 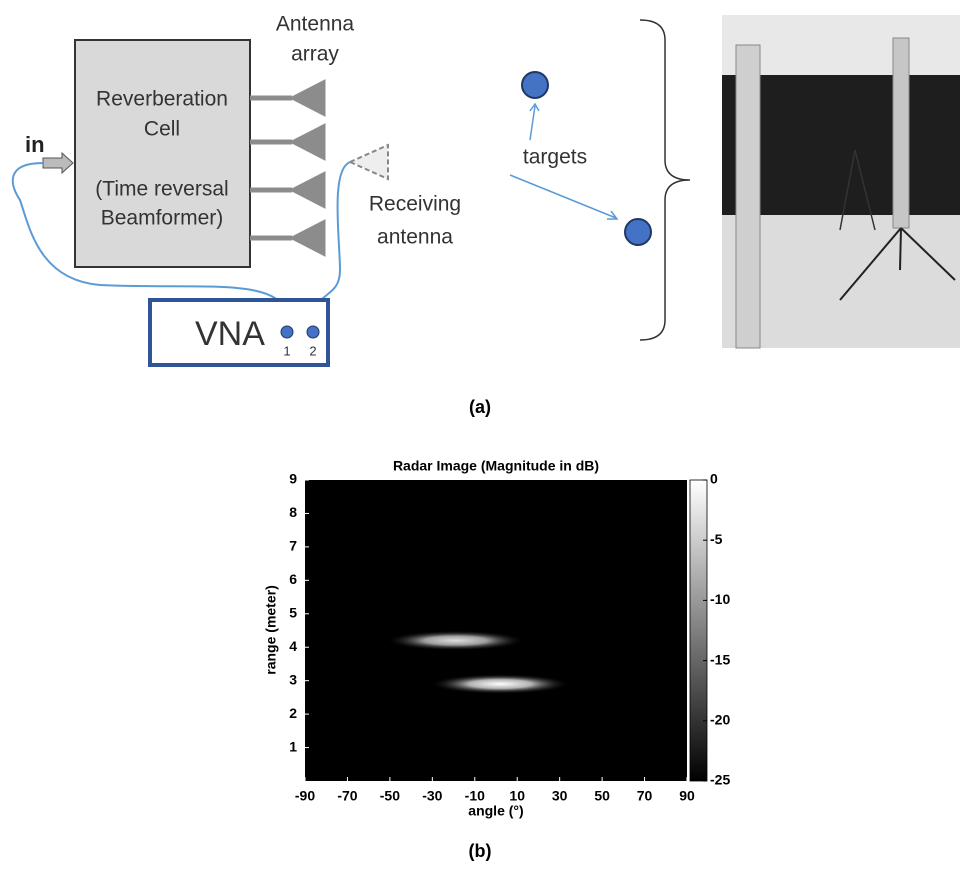 I want to click on input-label: in, so click(x=35, y=144).